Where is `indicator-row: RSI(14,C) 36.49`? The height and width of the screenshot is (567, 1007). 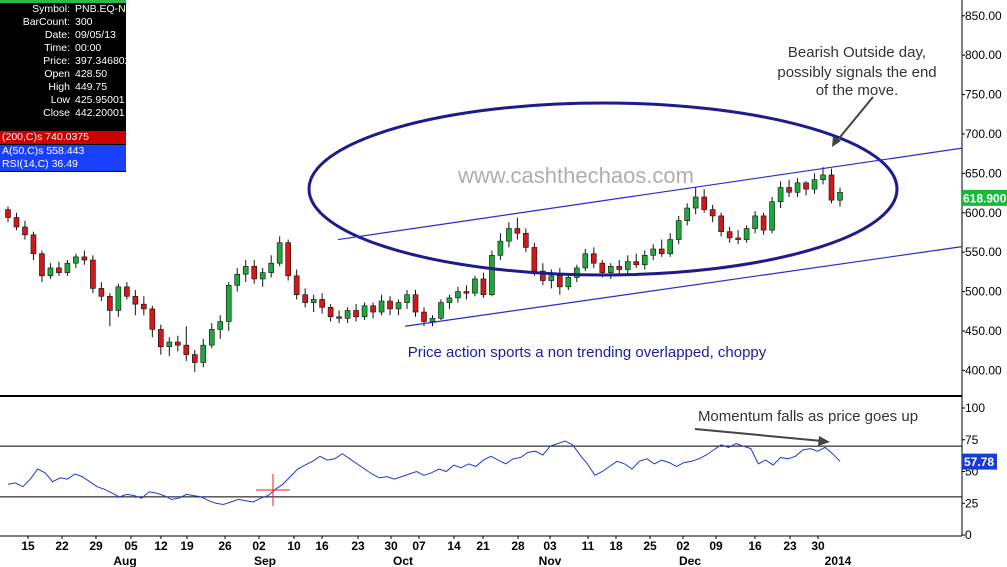 indicator-row: RSI(14,C) 36.49 is located at coordinates (63, 164).